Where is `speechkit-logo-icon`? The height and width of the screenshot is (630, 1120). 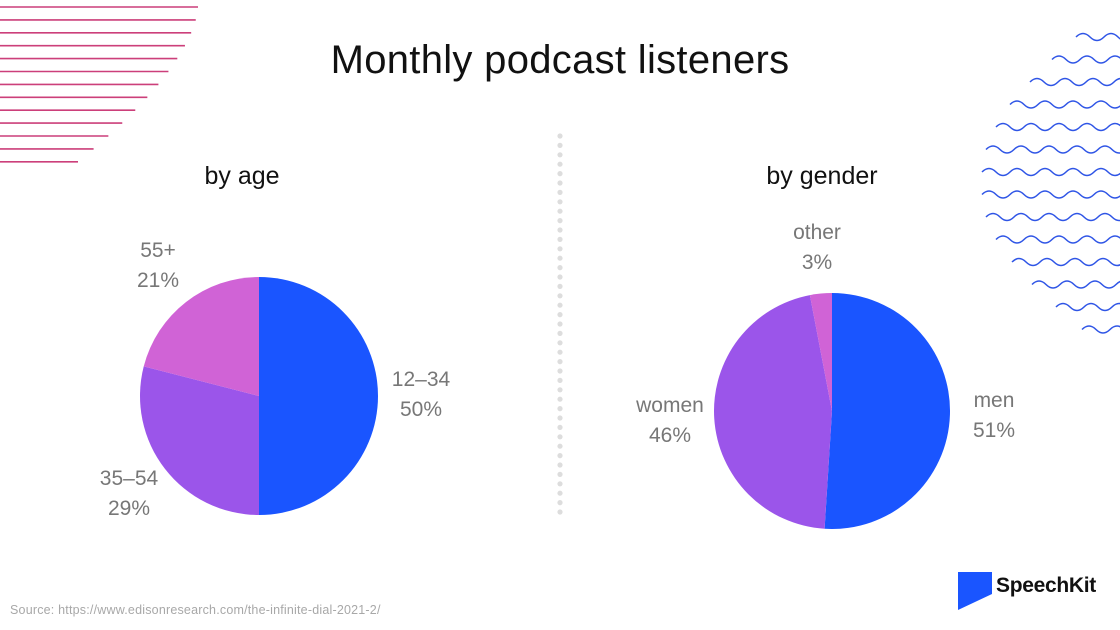
speechkit-logo-icon is located at coordinates (975, 591).